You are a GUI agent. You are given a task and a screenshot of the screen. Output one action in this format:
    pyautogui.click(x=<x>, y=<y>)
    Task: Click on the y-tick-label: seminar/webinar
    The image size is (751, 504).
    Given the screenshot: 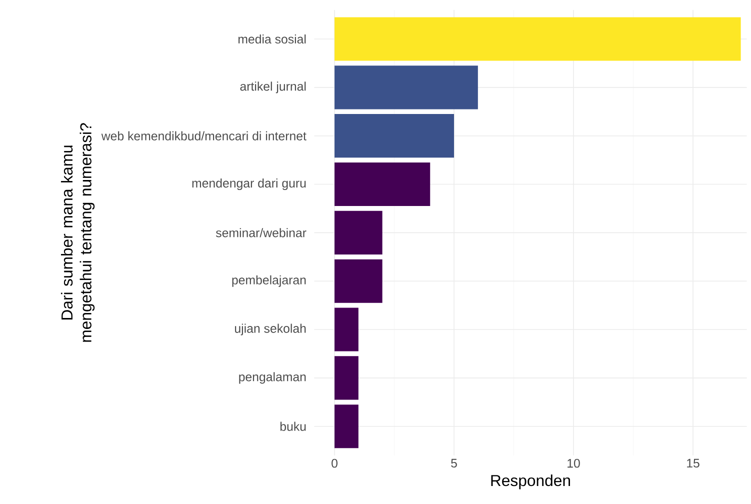 What is the action you would take?
    pyautogui.click(x=261, y=233)
    